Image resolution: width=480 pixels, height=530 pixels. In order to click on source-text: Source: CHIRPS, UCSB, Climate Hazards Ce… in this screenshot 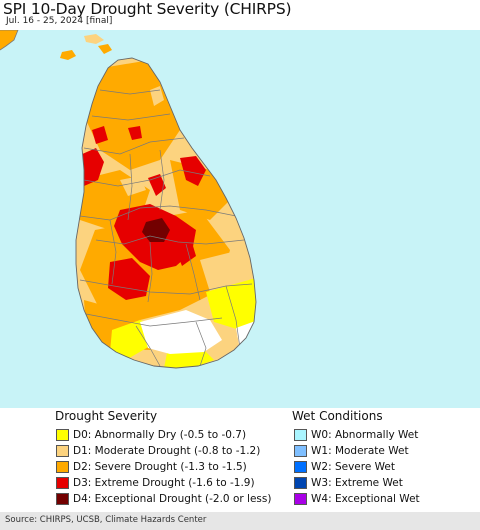, I will do `click(106, 520)`.